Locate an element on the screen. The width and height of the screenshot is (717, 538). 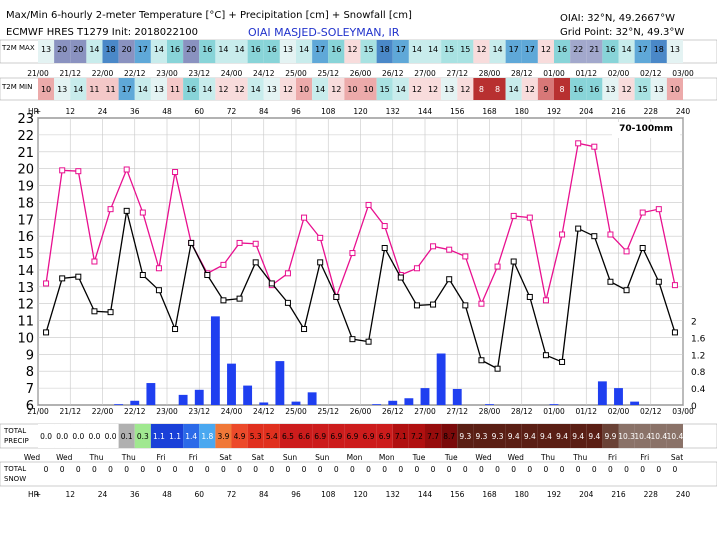
precip-cell-value: 6.5 is located at coordinates (288, 436).